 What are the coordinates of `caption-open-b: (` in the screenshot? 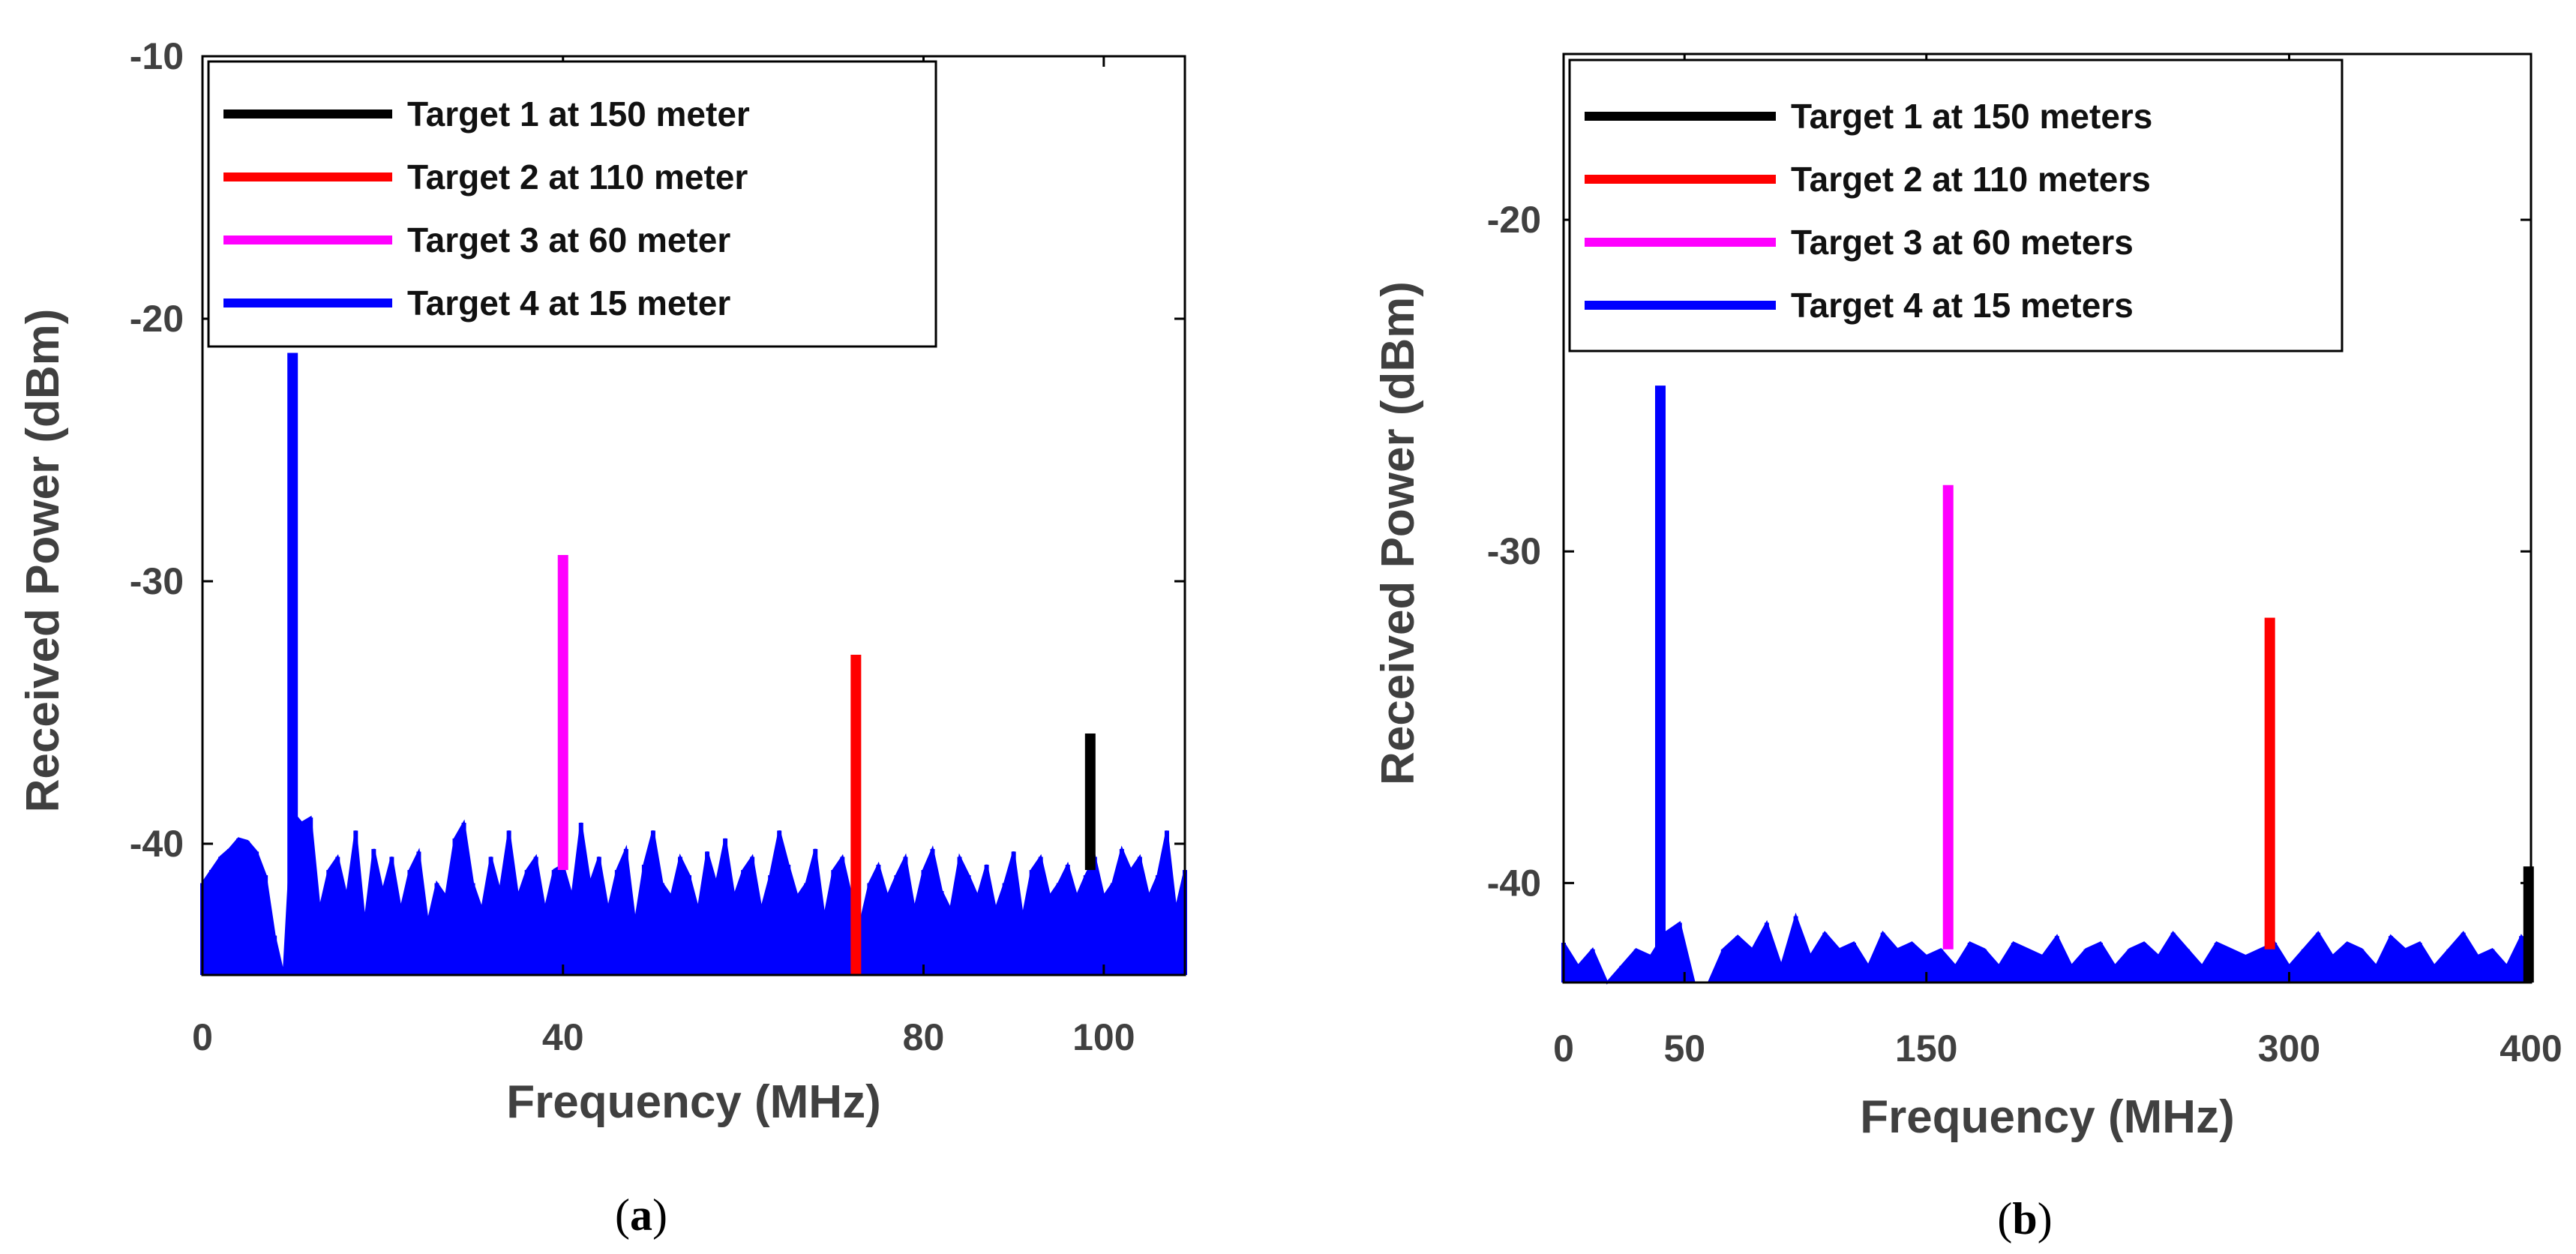 It's located at (2005, 1219).